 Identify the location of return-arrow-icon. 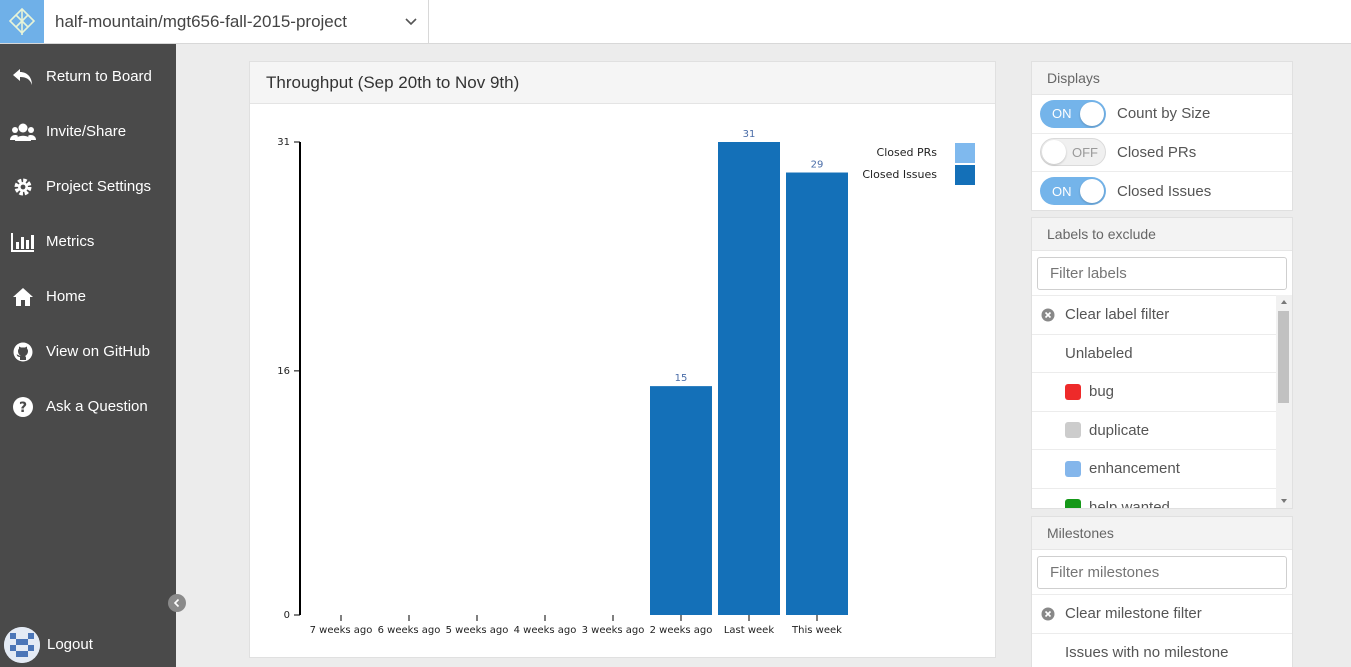
(23, 77).